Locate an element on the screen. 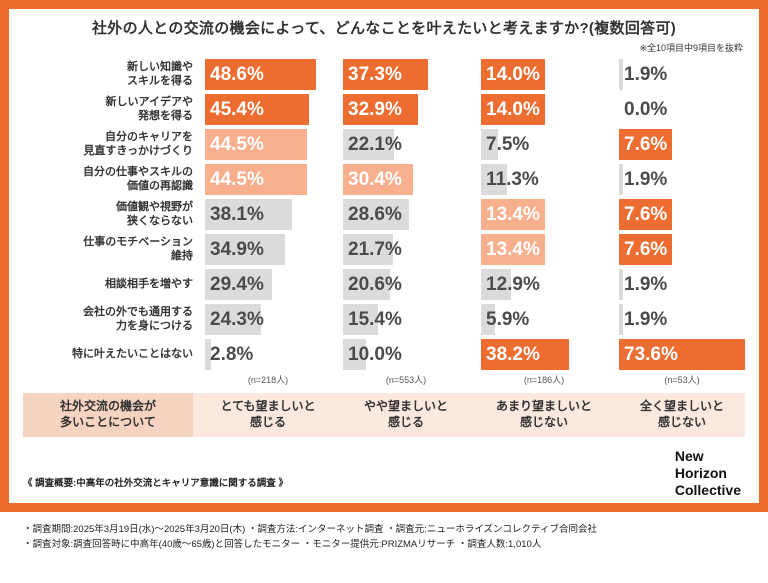 The height and width of the screenshot is (583, 768). n-label: (n=553人) is located at coordinates (406, 380).